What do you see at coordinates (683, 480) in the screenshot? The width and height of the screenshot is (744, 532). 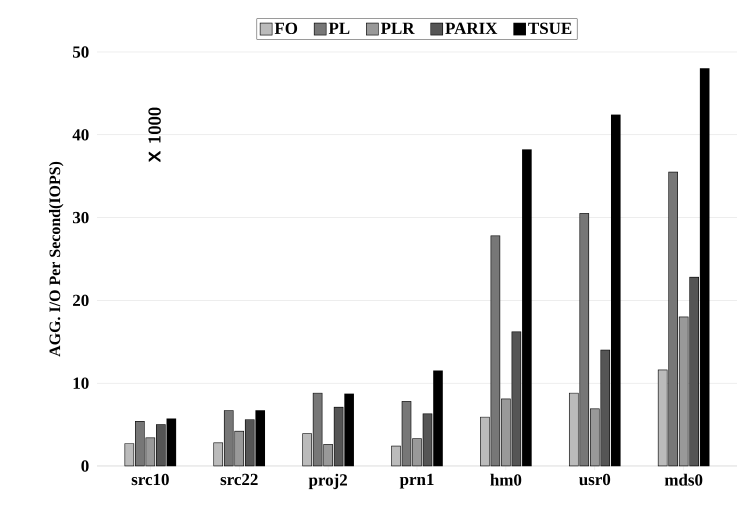 I see `x-tick-label: mds0` at bounding box center [683, 480].